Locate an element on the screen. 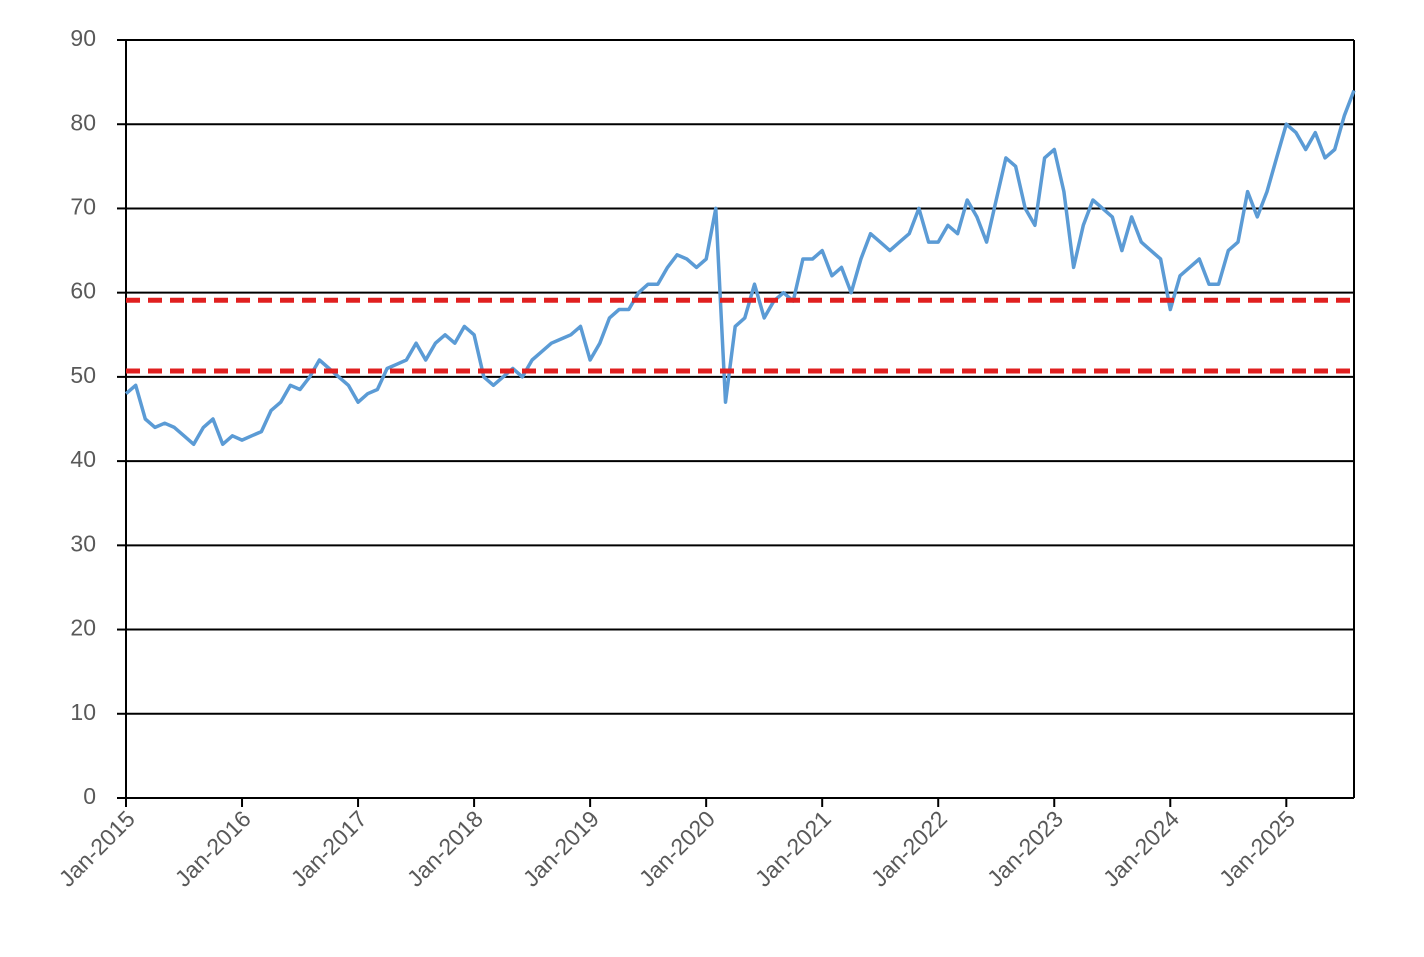  y-tick-label: 40 is located at coordinates (83, 459).